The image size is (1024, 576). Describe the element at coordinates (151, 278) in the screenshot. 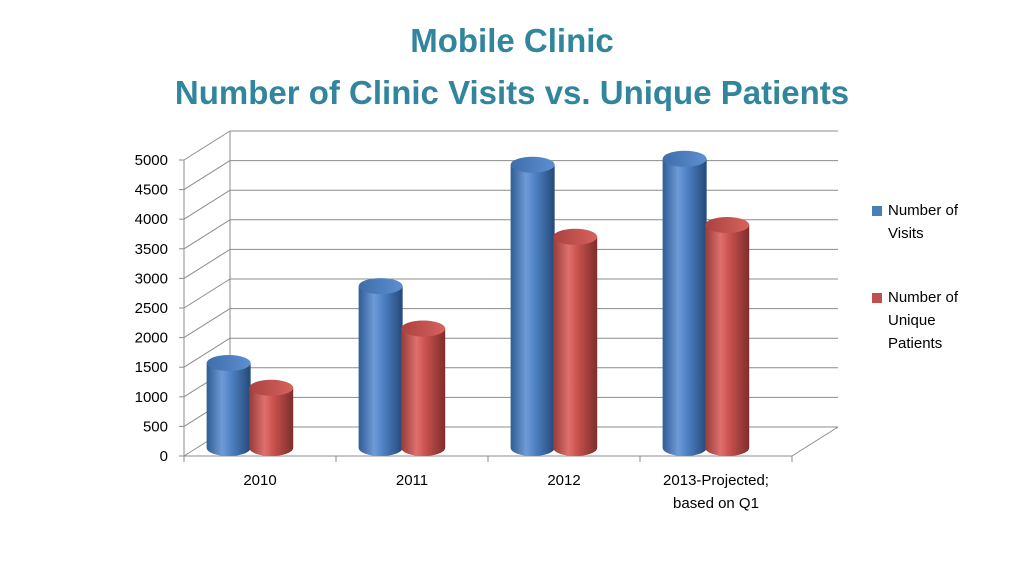

I see `y-tick-label: 3000` at that location.